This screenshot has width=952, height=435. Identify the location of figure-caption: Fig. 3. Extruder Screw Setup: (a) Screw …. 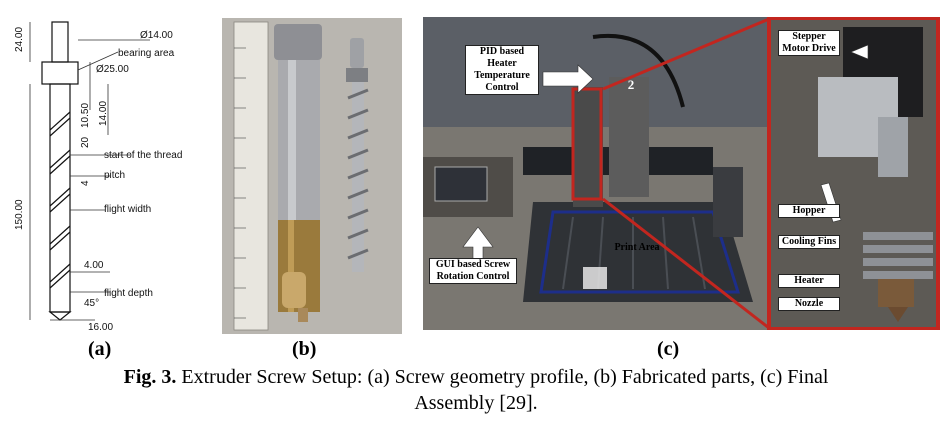
(476, 390).